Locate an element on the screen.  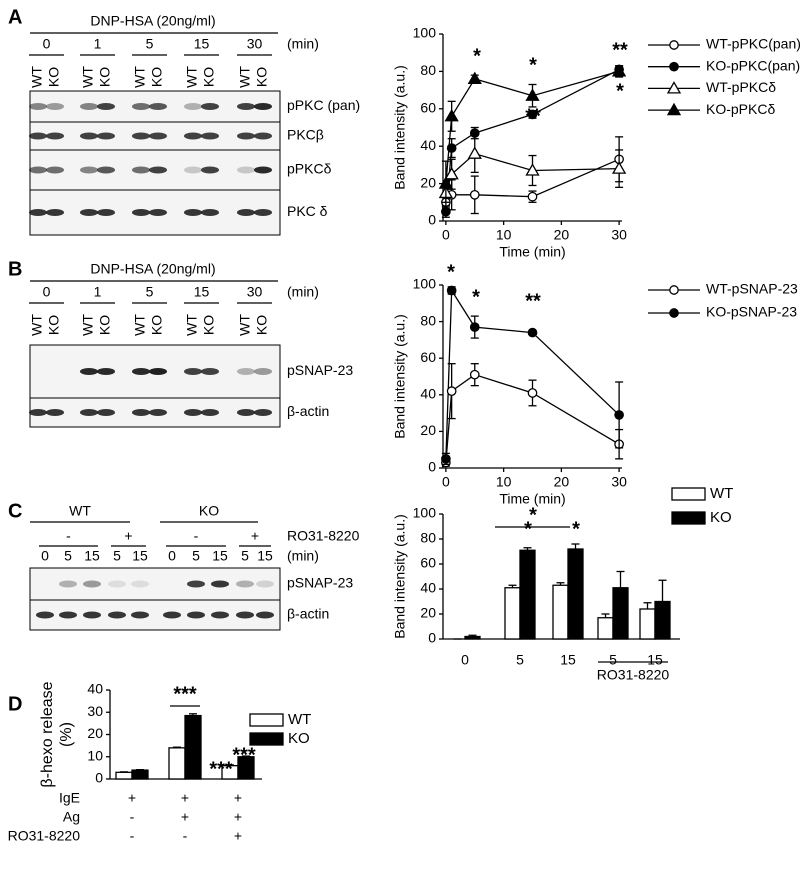
y-axis-label: (%) is located at coordinates (66, 734).